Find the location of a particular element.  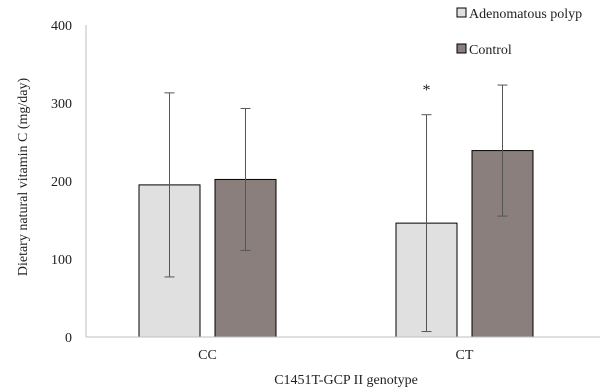

x-tick-labels: CC CT is located at coordinates (336, 355).